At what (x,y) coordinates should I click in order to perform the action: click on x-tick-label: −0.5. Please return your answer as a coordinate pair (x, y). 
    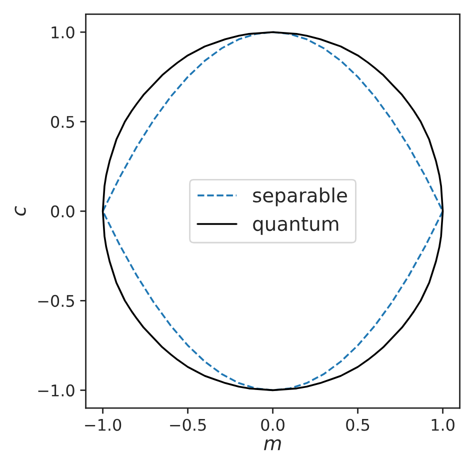
    Looking at the image, I should click on (188, 424).